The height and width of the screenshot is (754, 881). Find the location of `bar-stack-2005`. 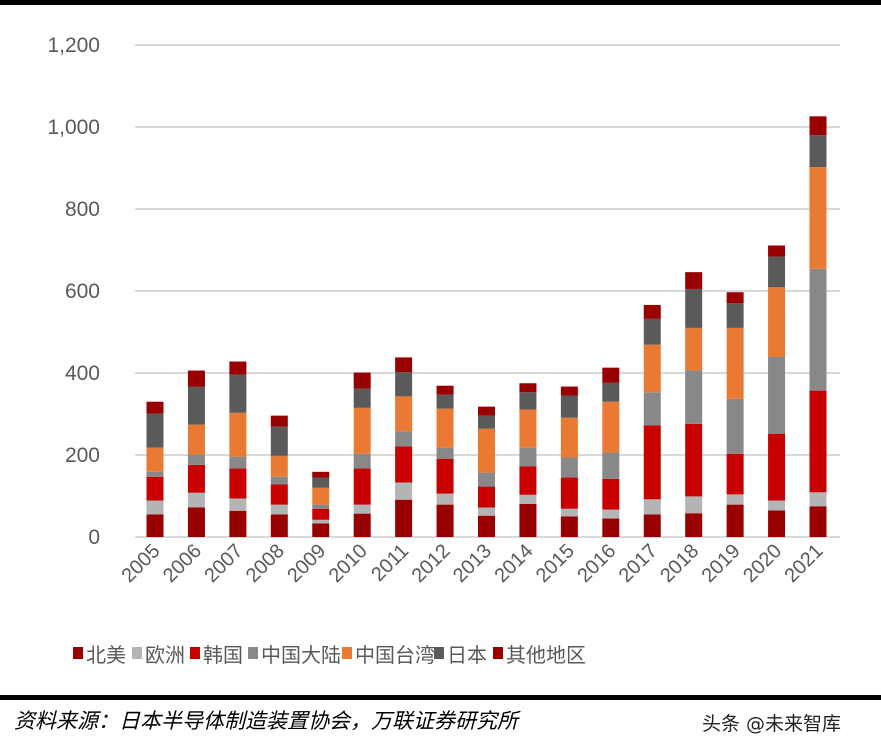

bar-stack-2005 is located at coordinates (155, 469).